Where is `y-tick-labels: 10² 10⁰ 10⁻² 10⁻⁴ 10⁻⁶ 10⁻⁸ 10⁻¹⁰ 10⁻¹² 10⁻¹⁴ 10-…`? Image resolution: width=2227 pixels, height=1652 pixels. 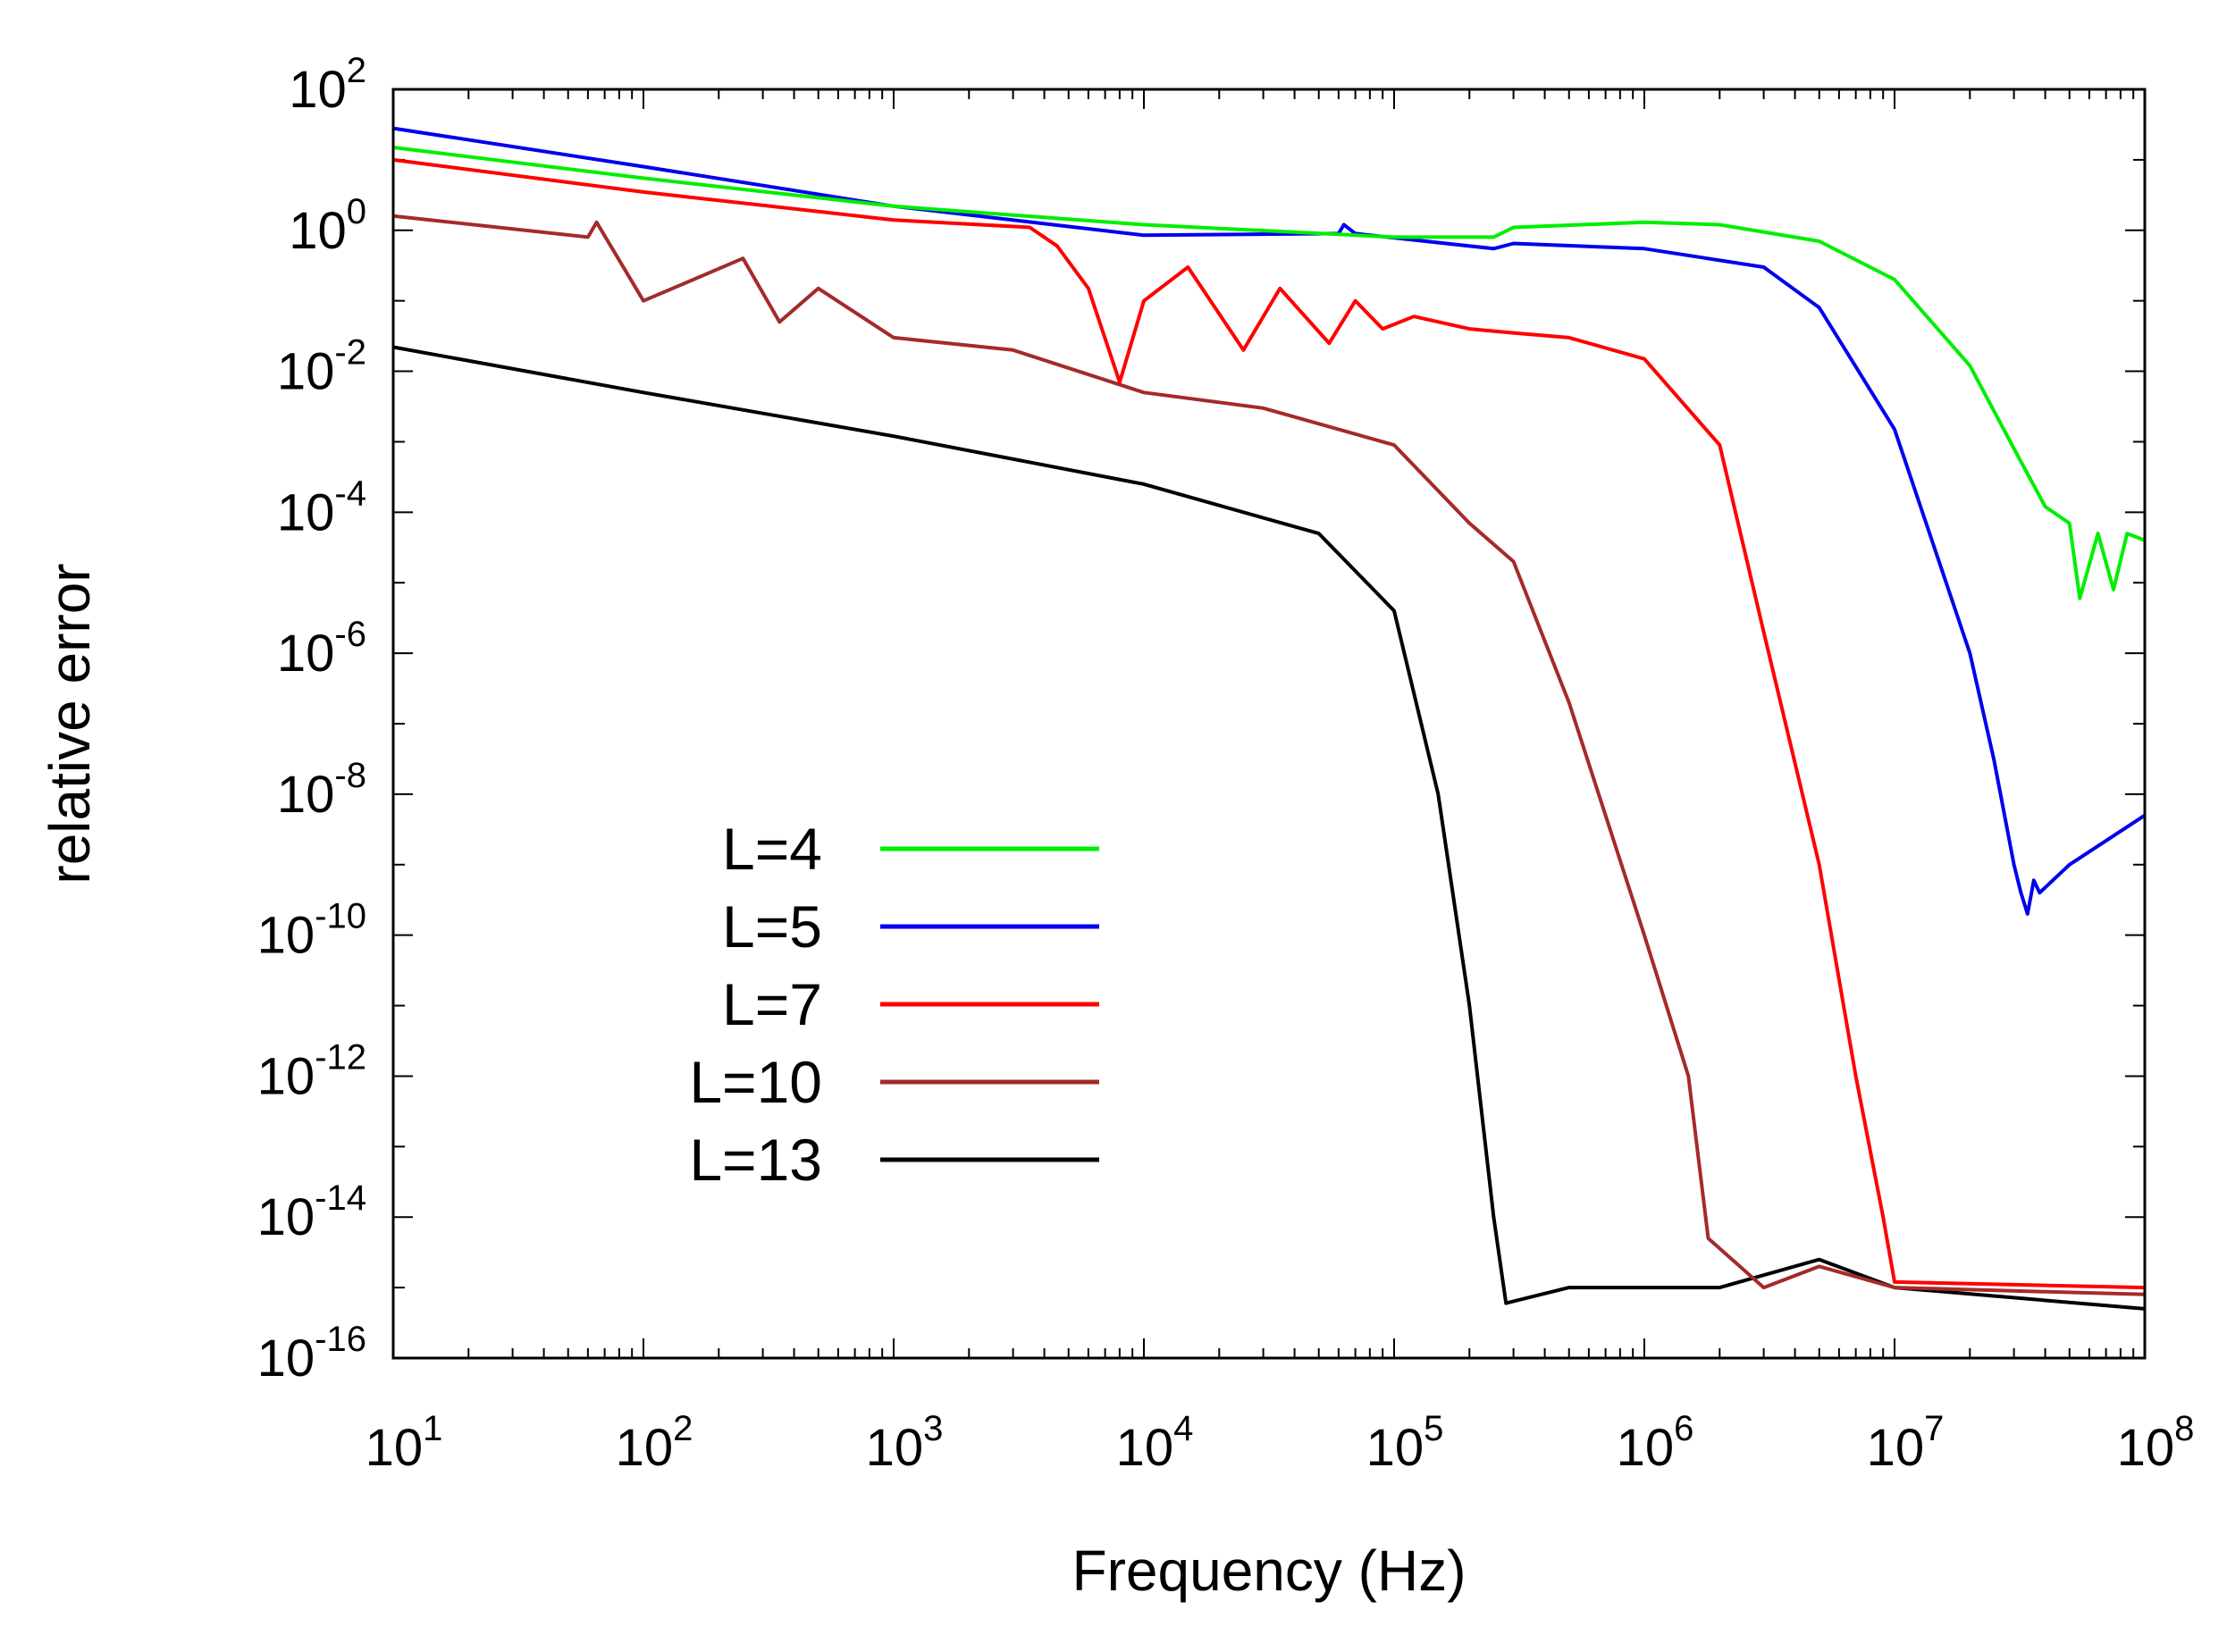
y-tick-labels: 10² 10⁰ 10⁻² 10⁻⁴ 10⁻⁶ 10⁻⁸ 10⁻¹⁰ 10⁻¹² 10⁻¹⁴ 10-… is located at coordinates (311, 719).